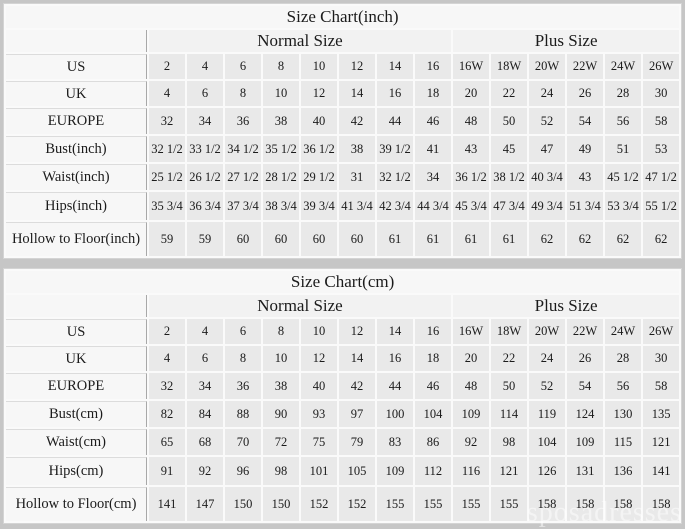  What do you see at coordinates (76, 149) in the screenshot?
I see `row-label: Bust(inch)` at bounding box center [76, 149].